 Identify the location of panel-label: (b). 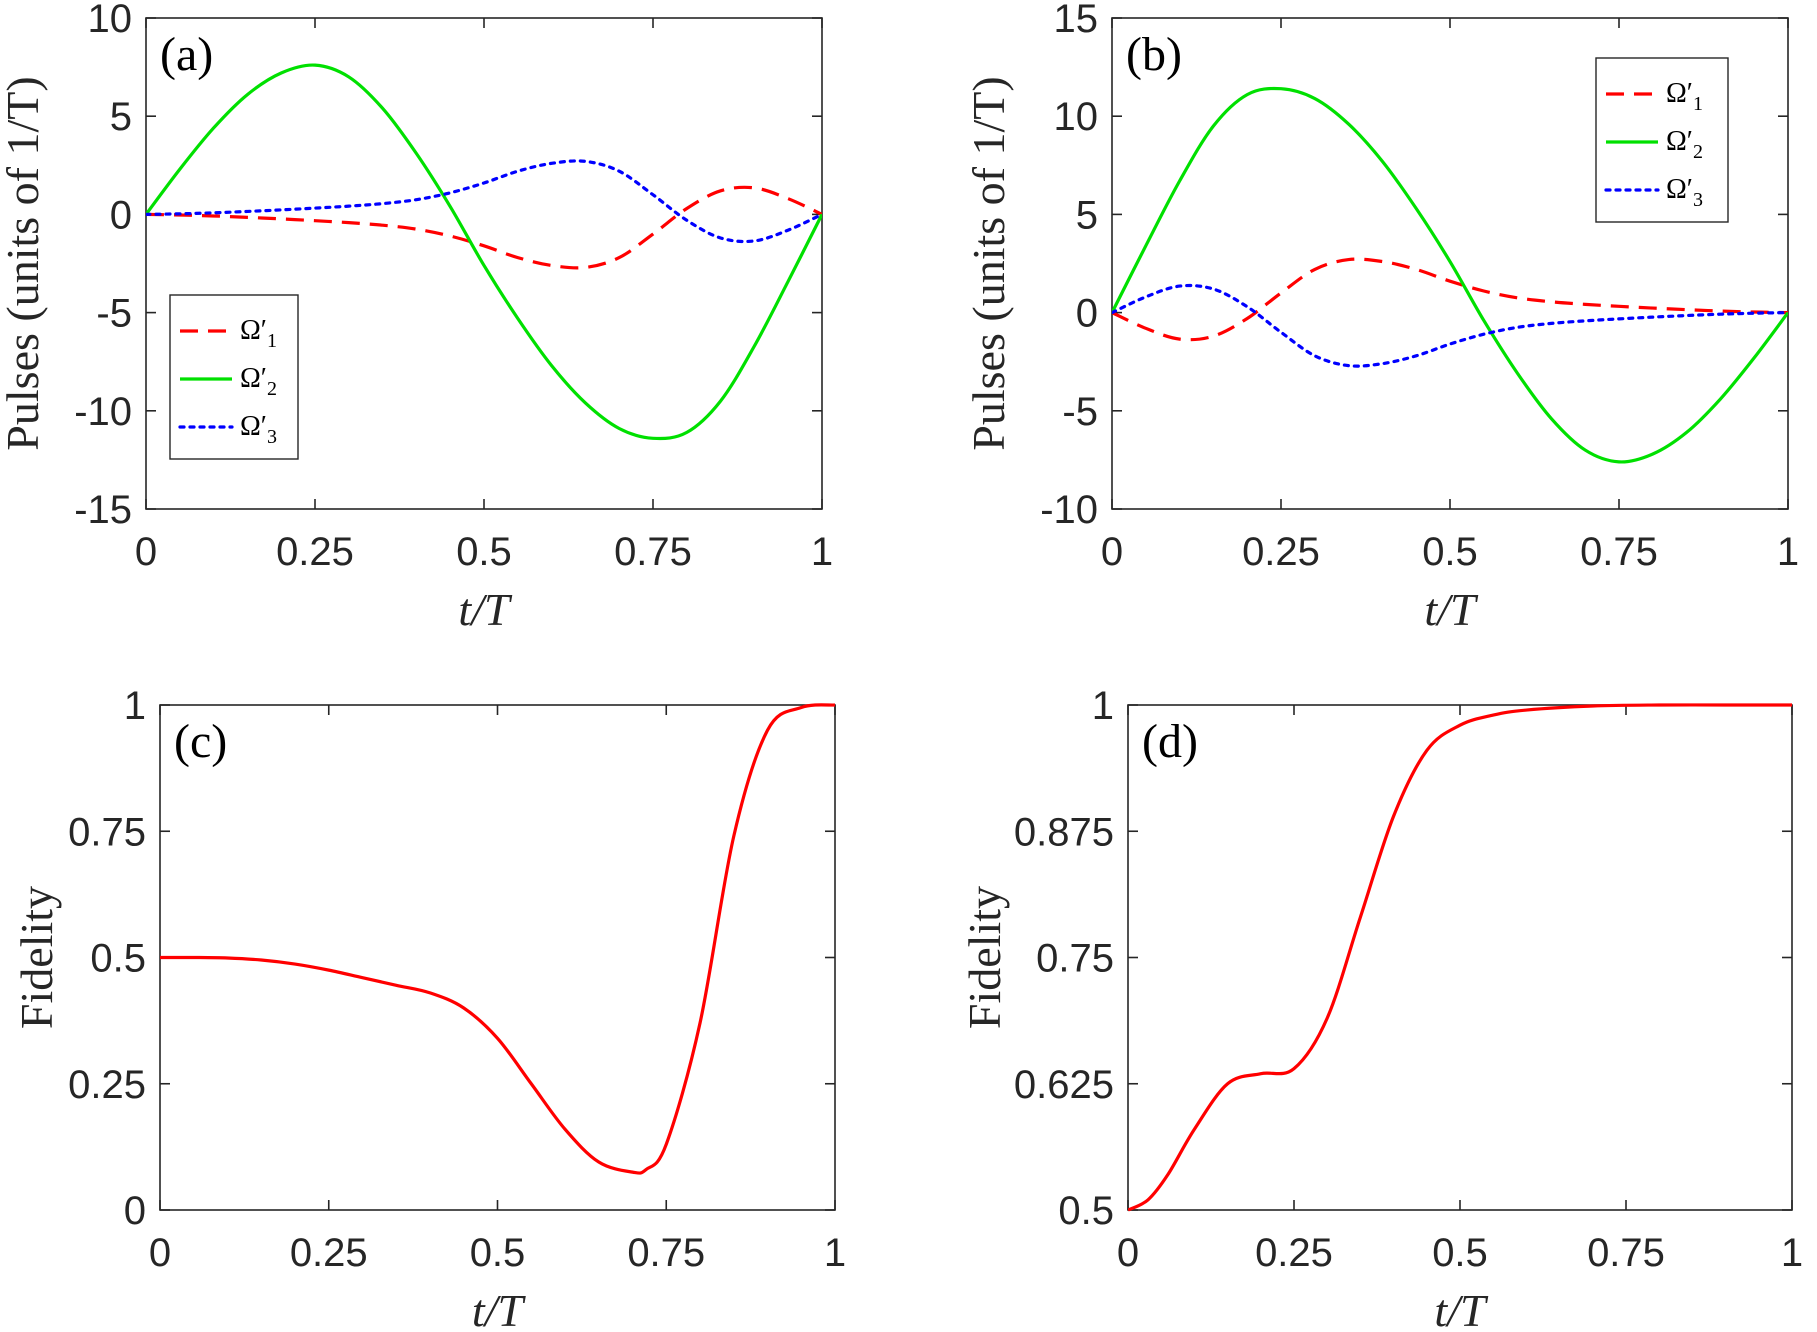
(1154, 54).